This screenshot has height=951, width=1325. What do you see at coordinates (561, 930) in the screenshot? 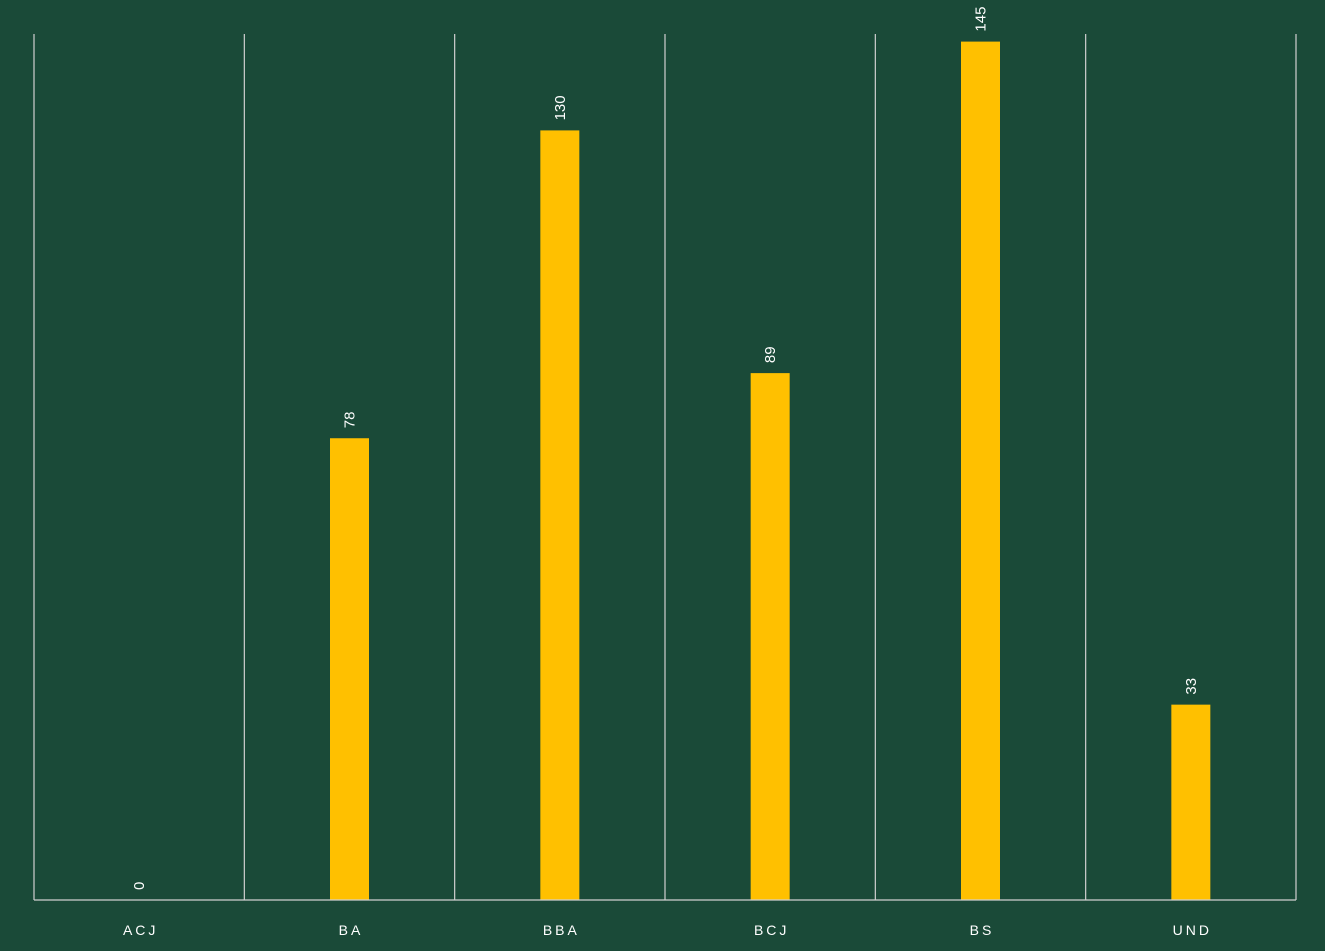
I see `category-label-bba: BBA` at bounding box center [561, 930].